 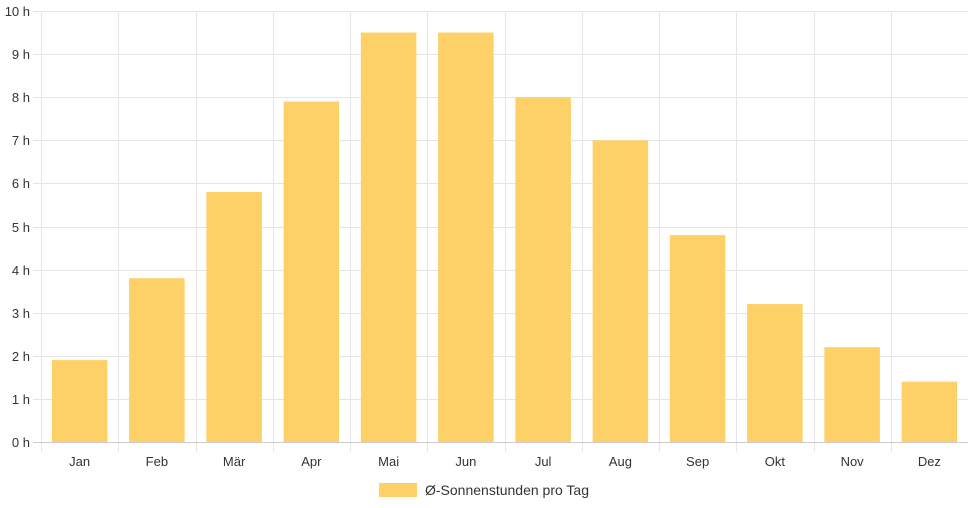 I want to click on x-tick-label: Dez, so click(x=929, y=461).